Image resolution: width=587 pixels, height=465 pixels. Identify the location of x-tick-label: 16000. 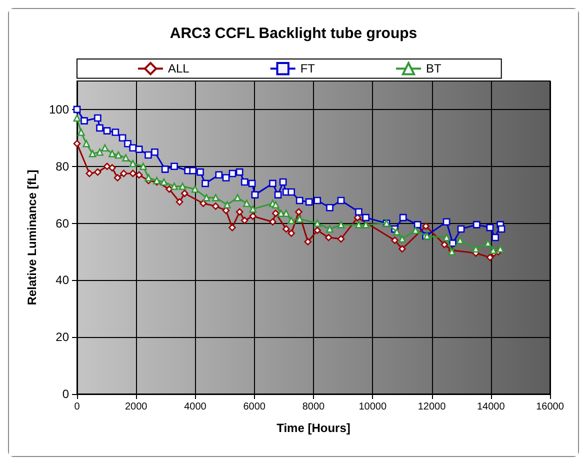
(550, 407).